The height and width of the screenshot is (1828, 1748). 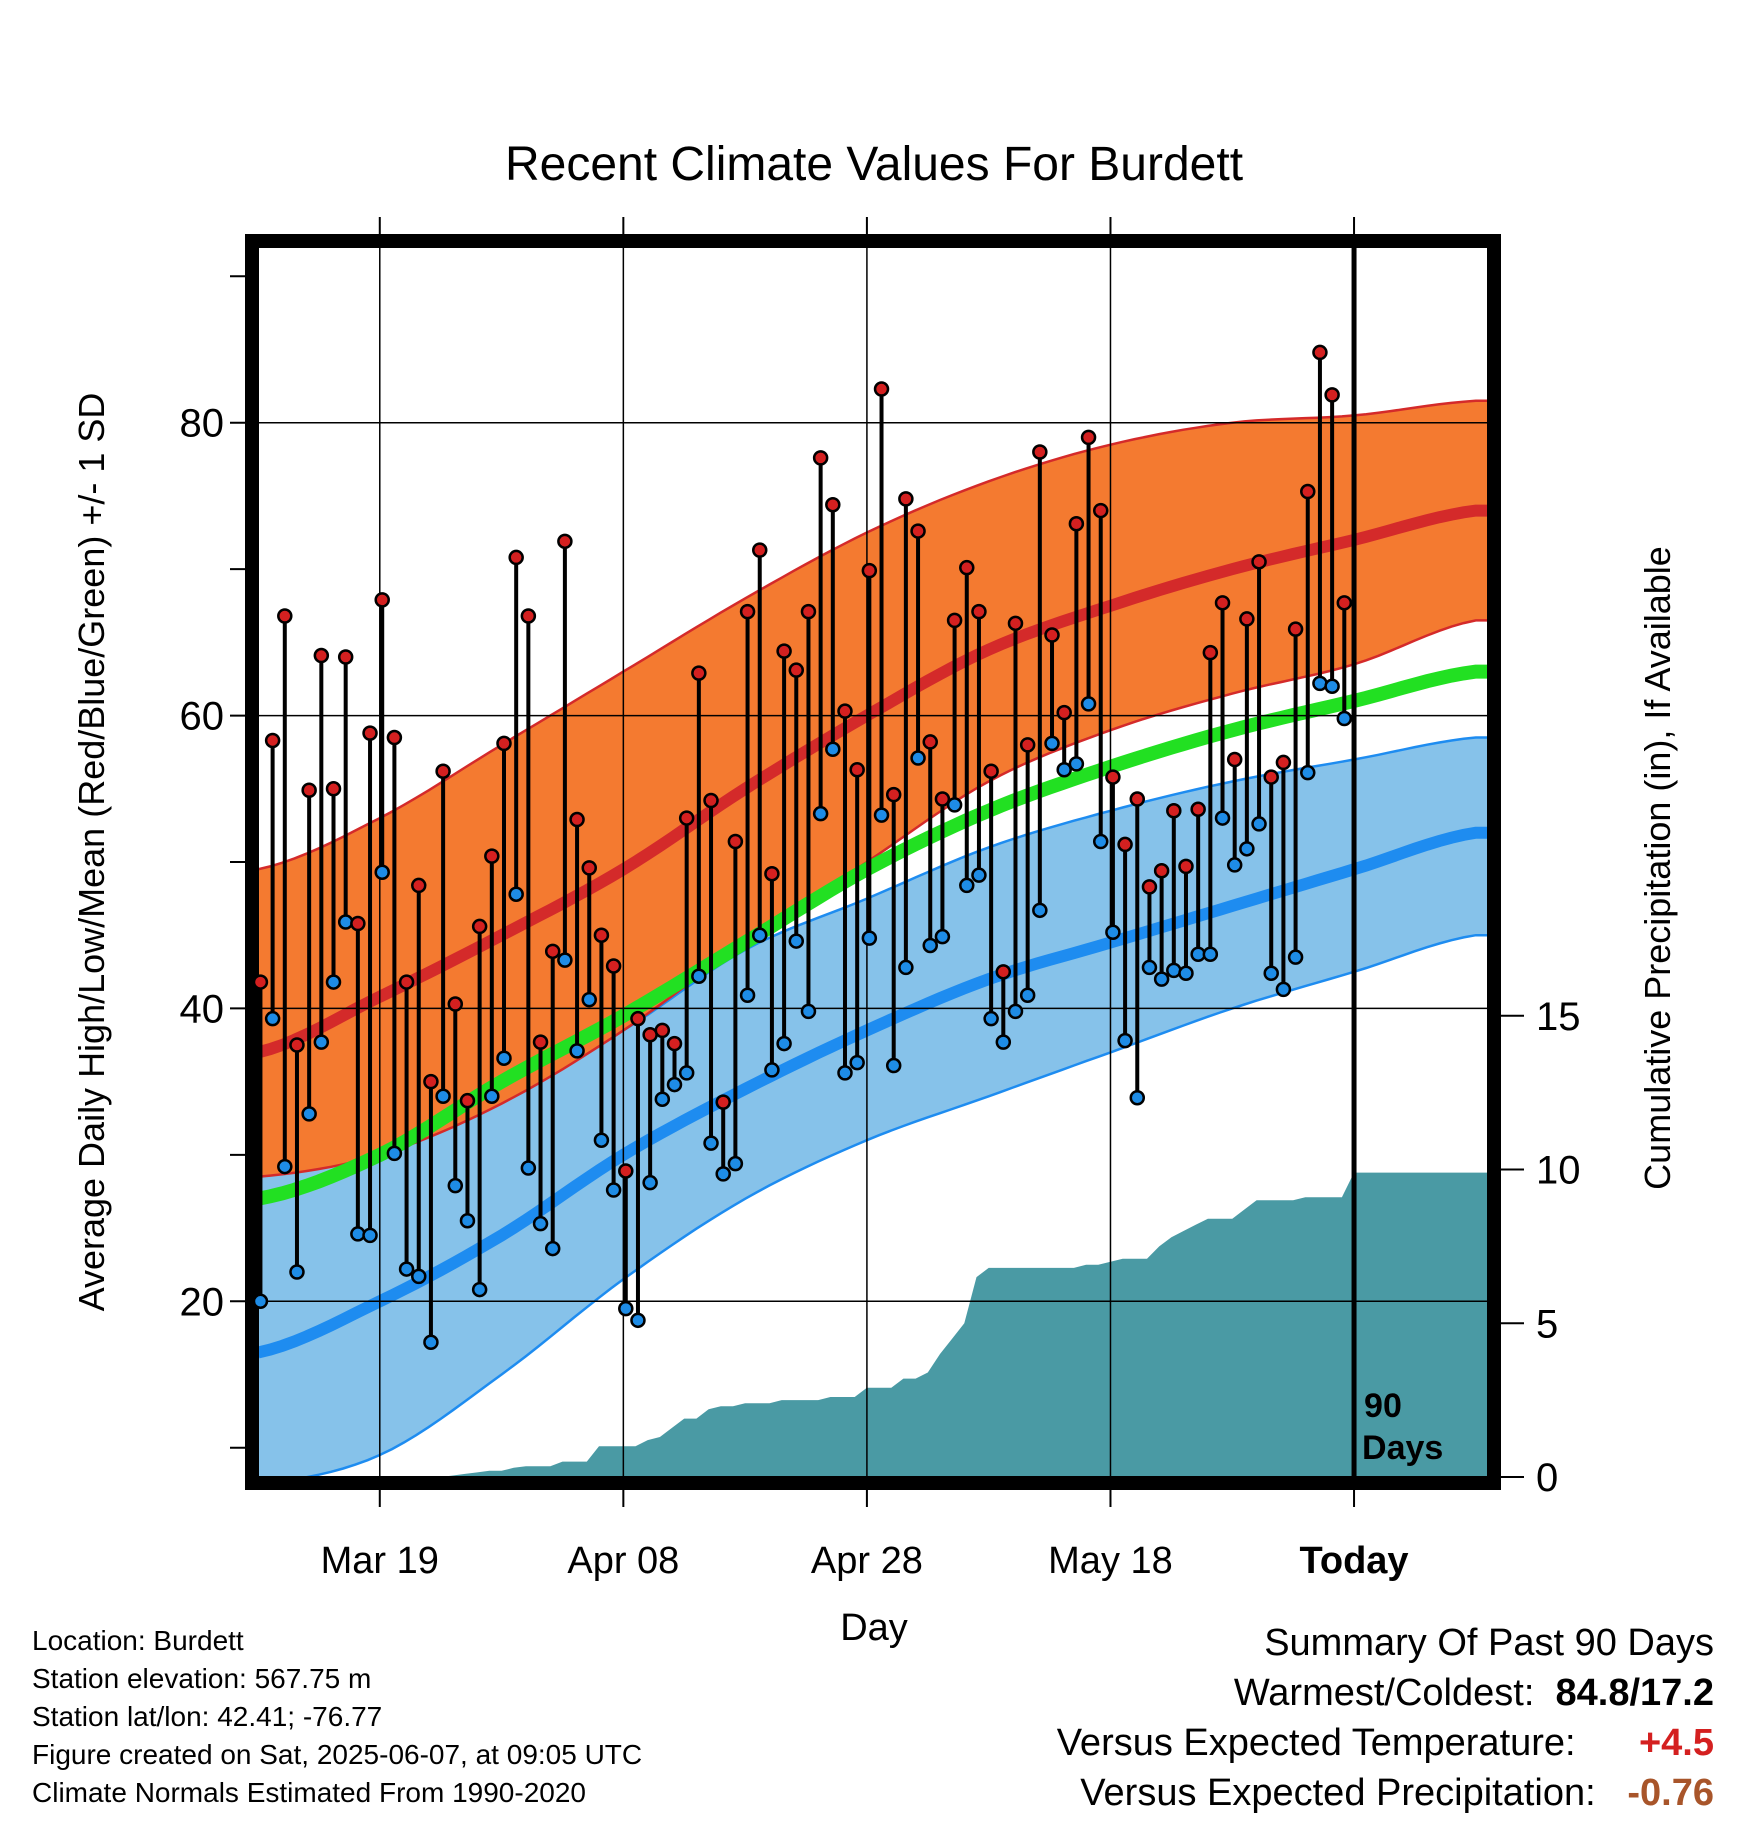 What do you see at coordinates (1547, 1324) in the screenshot?
I see `y2tick-label-5: 5` at bounding box center [1547, 1324].